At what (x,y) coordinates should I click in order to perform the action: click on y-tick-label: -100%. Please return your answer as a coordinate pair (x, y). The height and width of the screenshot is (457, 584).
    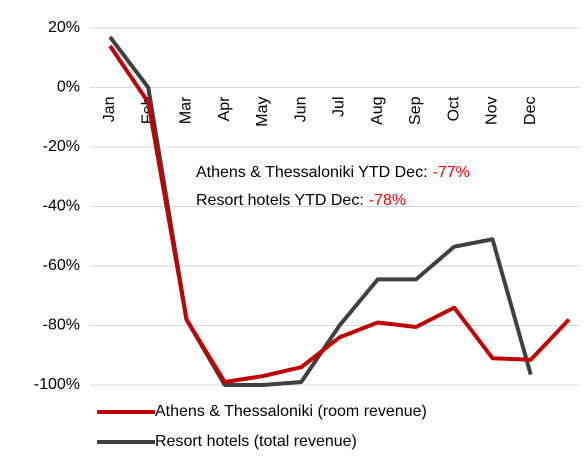
    Looking at the image, I should click on (57, 384).